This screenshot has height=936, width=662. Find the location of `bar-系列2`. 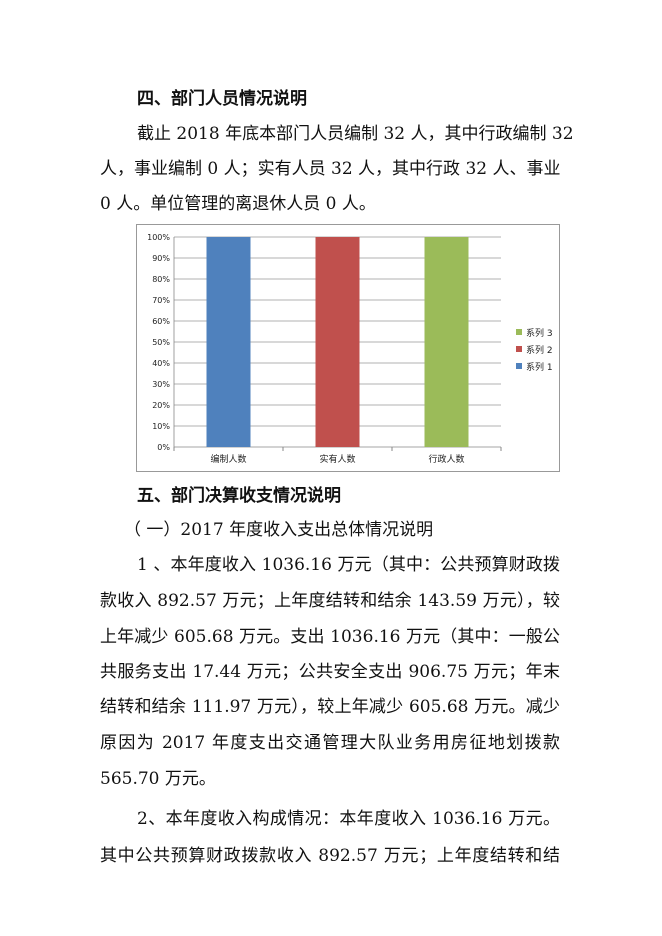

bar-系列2 is located at coordinates (337, 342).